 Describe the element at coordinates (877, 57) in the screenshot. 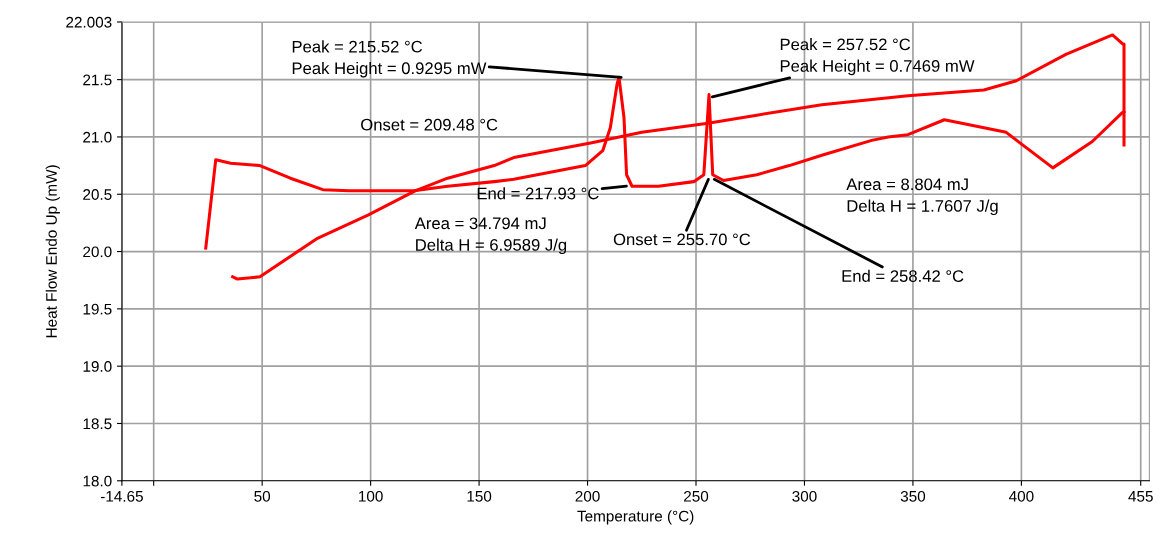

I see `annotation: Peak = 257.52 °C Peak Height = 0.7469 mW` at that location.